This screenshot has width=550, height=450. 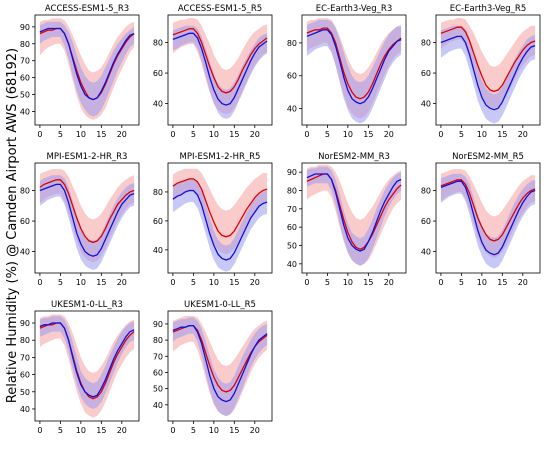 I want to click on panel-title: MPI-ESM1-2-HR_R3, so click(x=87, y=157).